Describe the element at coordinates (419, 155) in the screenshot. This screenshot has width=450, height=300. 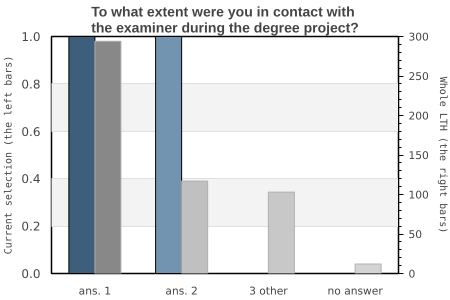
I see `y2-tick-label: 150` at that location.